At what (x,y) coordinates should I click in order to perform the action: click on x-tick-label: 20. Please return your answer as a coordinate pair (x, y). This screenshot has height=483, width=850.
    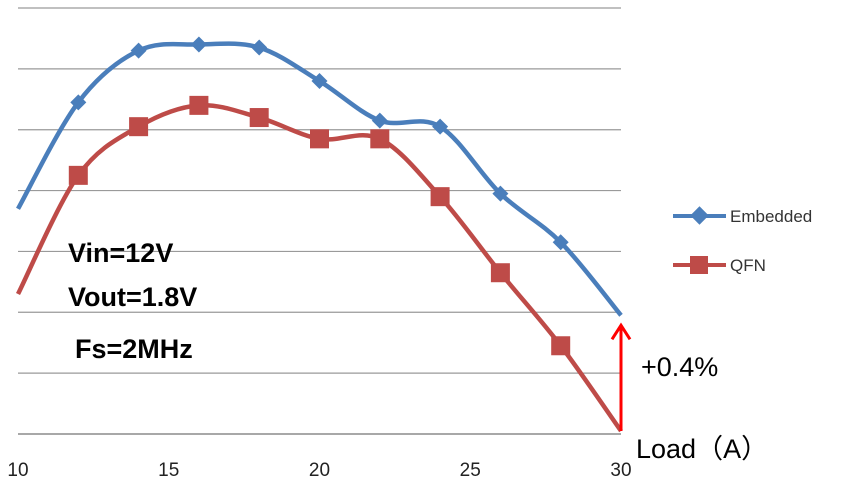
    Looking at the image, I should click on (319, 470).